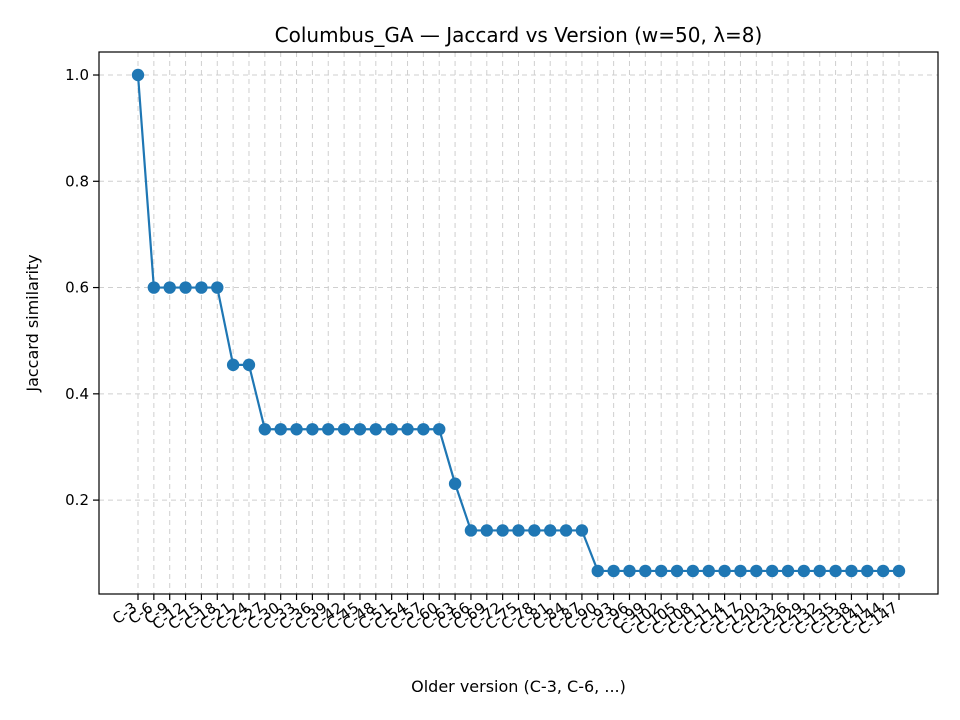 This screenshot has width=960, height=720. Describe the element at coordinates (77, 500) in the screenshot. I see `y-tick-label: 0.2` at that location.